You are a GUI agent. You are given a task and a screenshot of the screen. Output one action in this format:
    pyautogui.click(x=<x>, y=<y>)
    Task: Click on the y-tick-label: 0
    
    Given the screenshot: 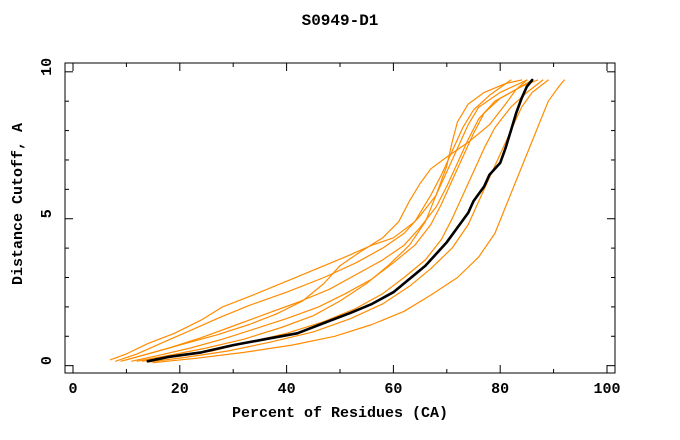 What is the action you would take?
    pyautogui.click(x=47, y=360)
    